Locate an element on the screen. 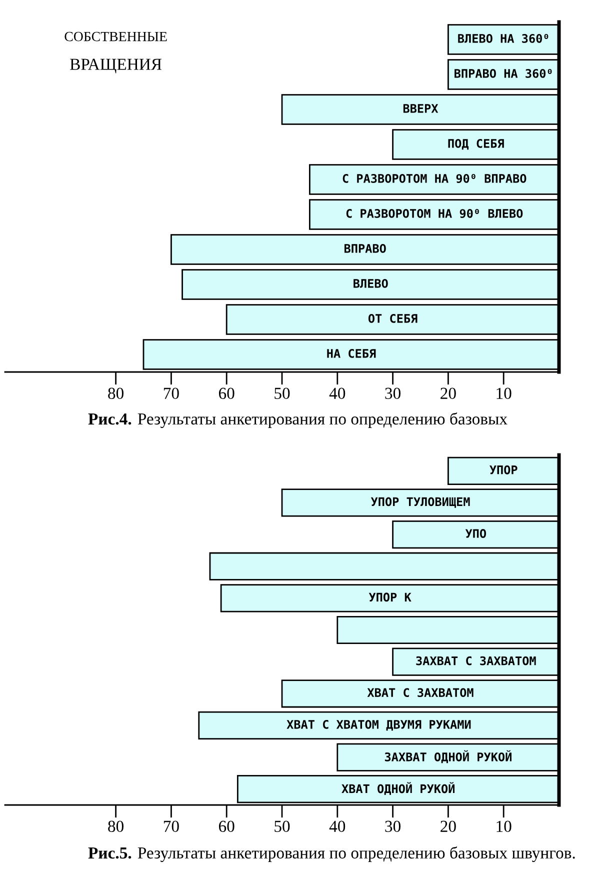  y-tick-label: ЗАХВАТ ОДНОЙ РУКОЙ is located at coordinates (448, 757).